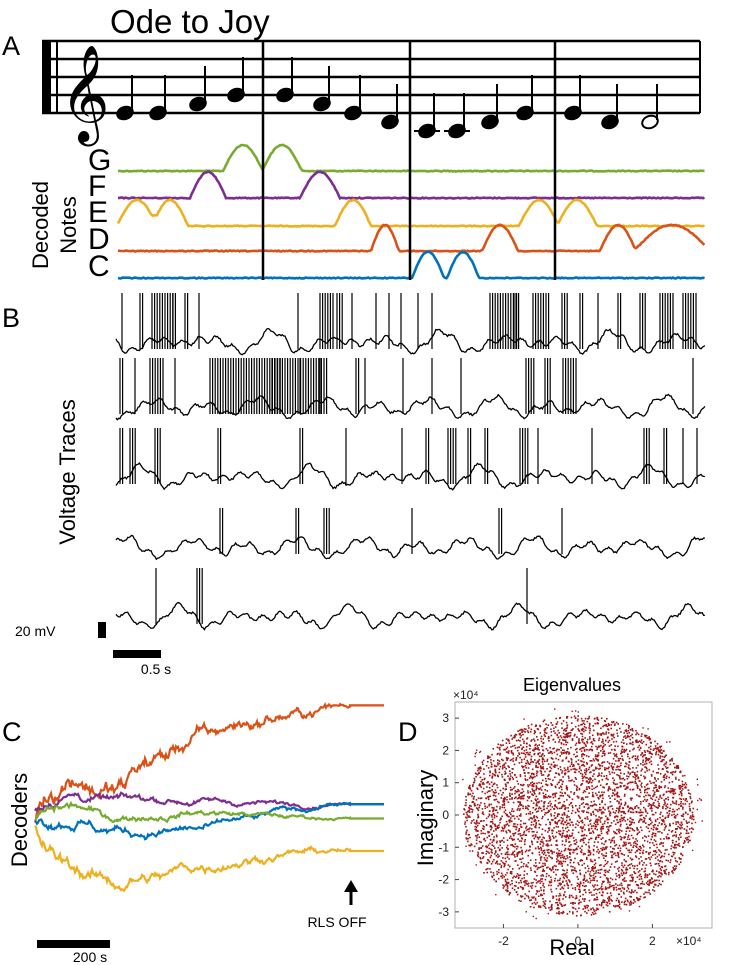 The height and width of the screenshot is (965, 732). What do you see at coordinates (156, 669) in the screenshot?
I see `time-scalebar-b-label: 0.5 s` at bounding box center [156, 669].